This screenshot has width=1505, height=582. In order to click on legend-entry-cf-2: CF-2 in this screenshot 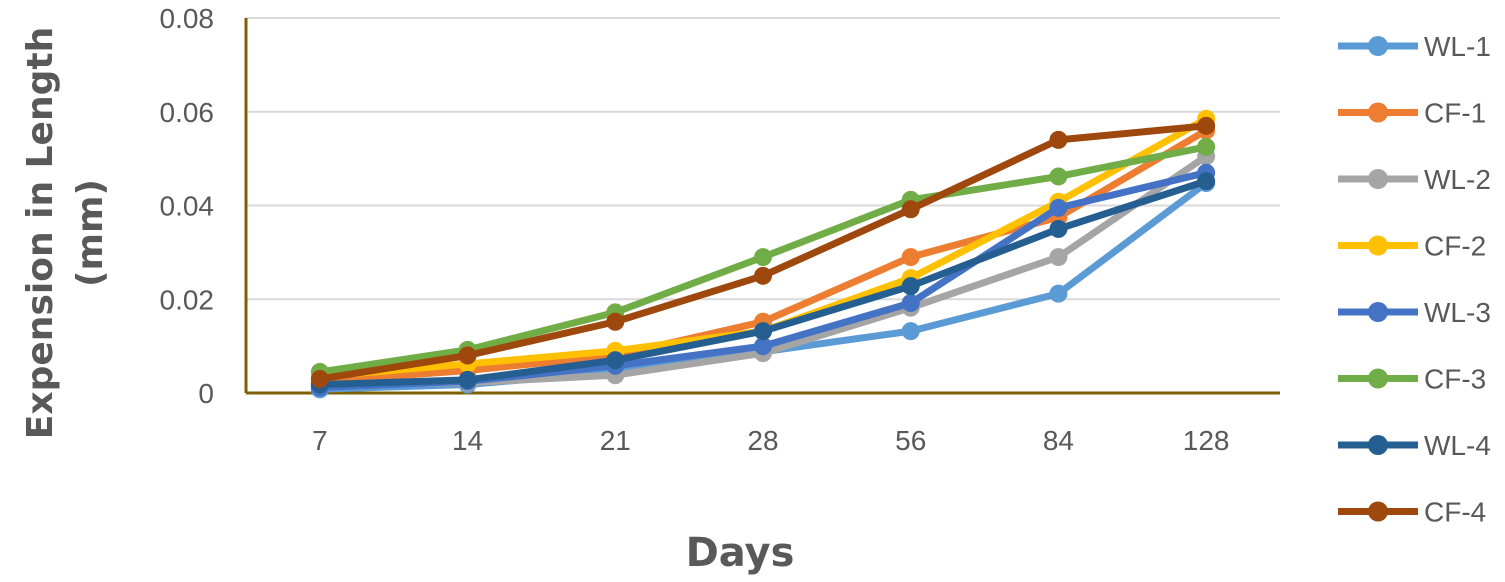, I will do `click(1412, 246)`.